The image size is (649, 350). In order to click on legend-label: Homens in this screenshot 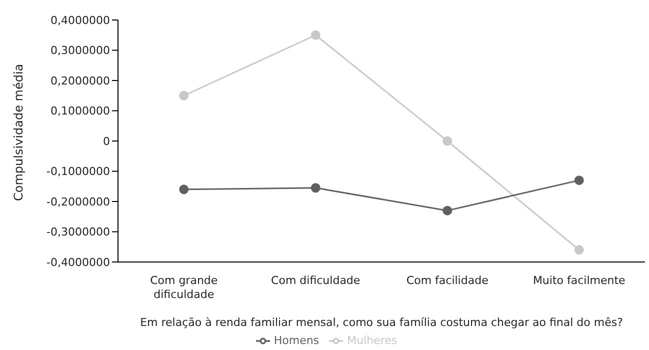, I will do `click(297, 341)`.